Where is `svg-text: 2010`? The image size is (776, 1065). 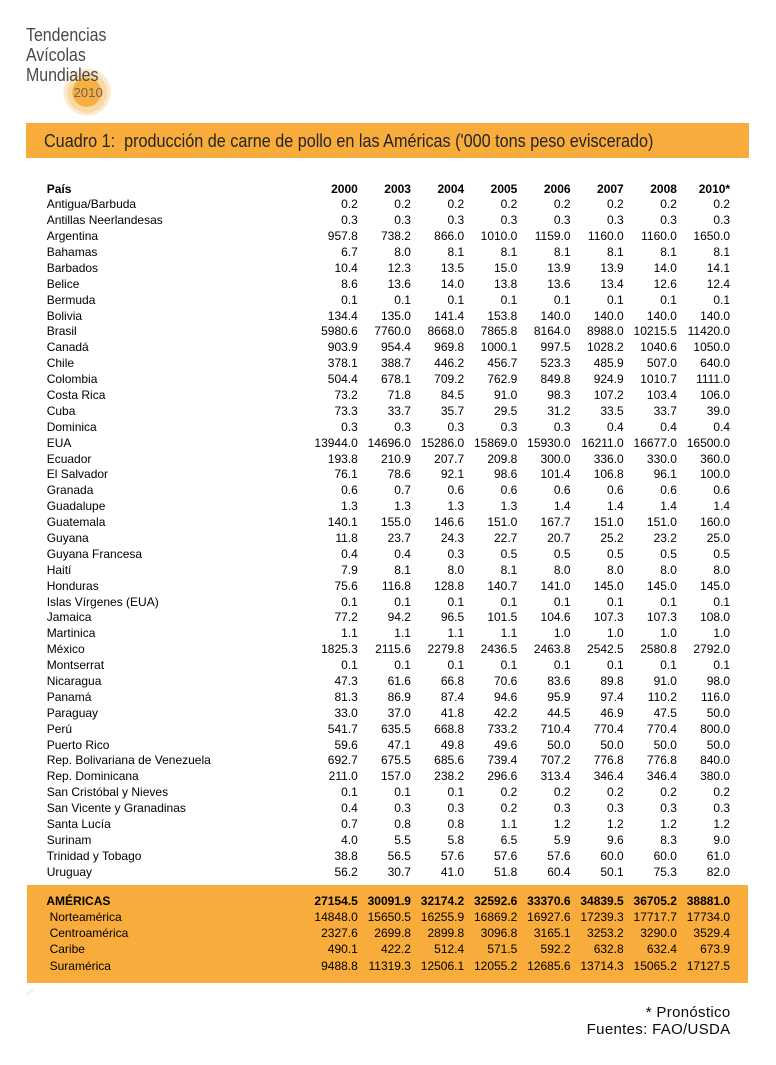 svg-text: 2010 is located at coordinates (87, 92).